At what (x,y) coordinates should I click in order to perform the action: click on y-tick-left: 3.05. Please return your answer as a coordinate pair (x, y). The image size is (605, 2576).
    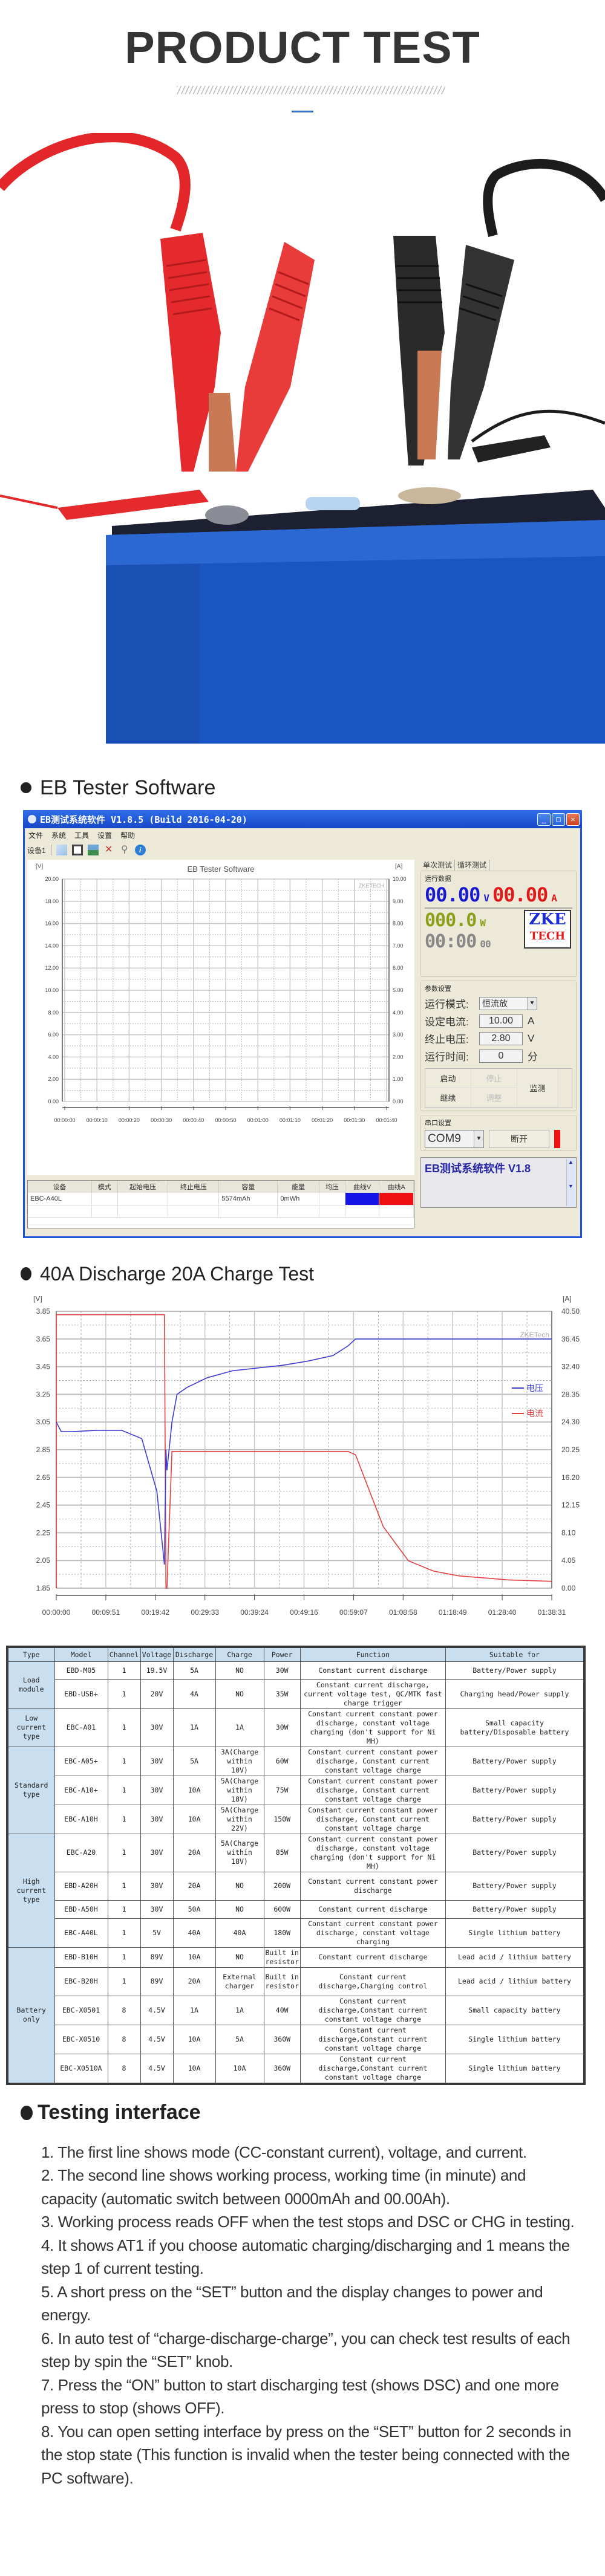
    Looking at the image, I should click on (43, 1422).